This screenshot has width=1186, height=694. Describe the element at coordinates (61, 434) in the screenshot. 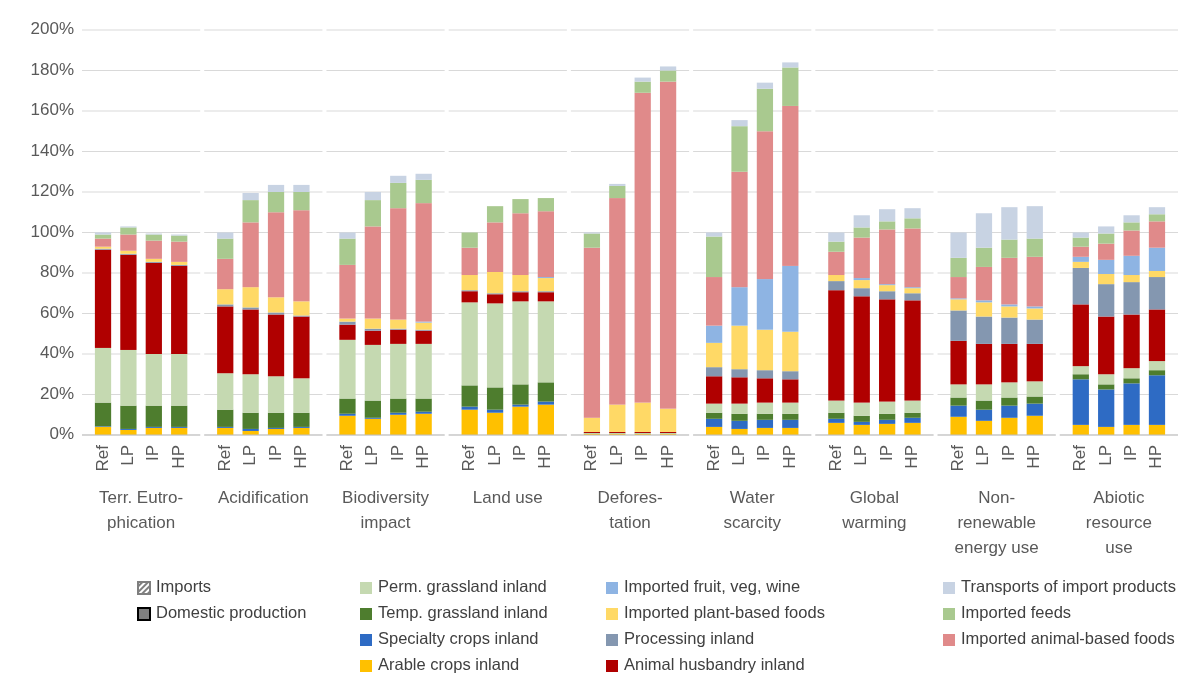

I see `y-tick-label: 0%` at that location.